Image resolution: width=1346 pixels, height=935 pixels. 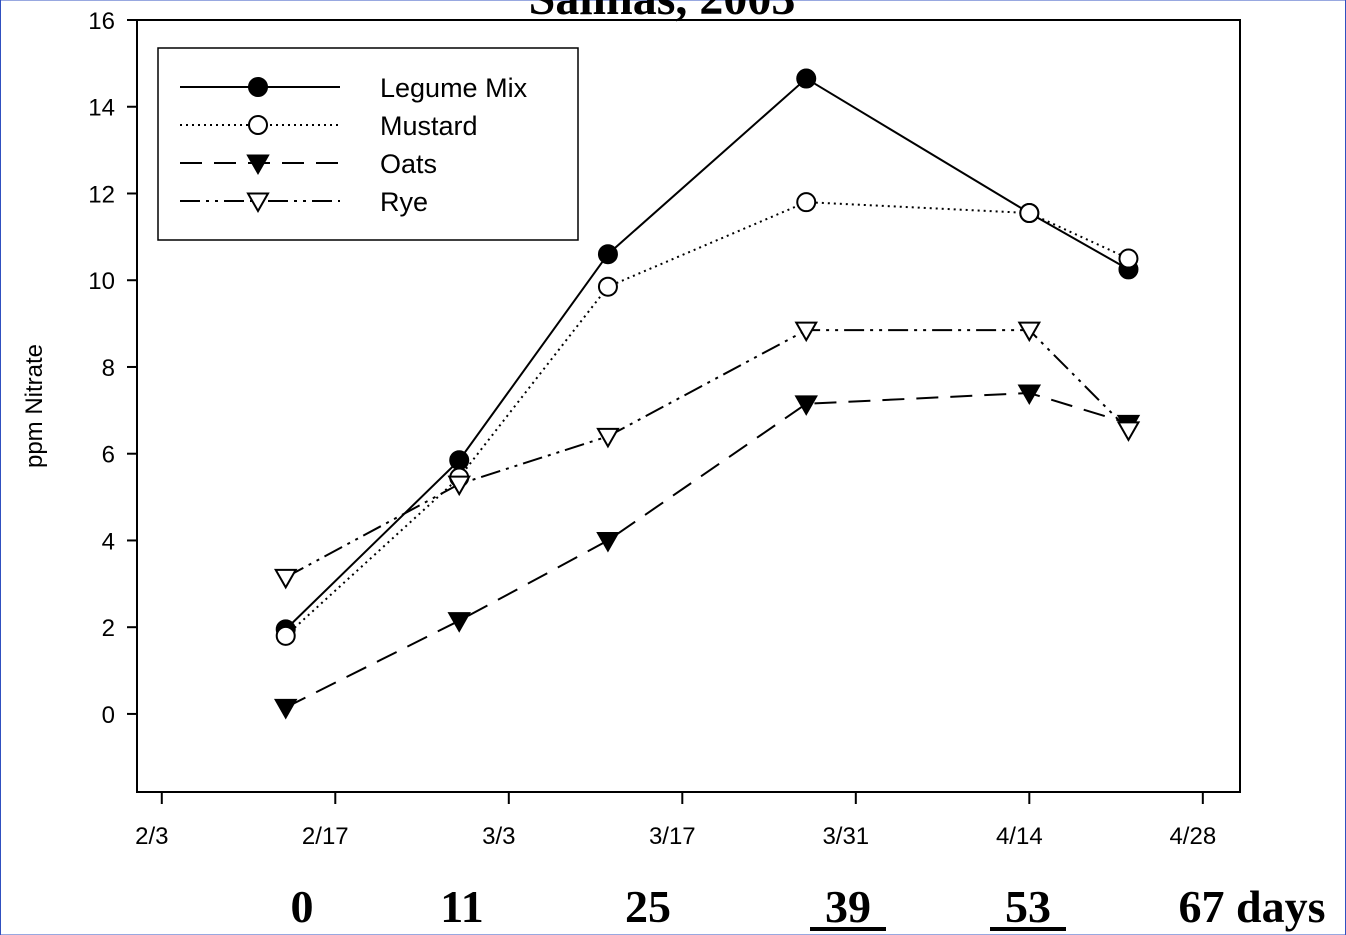 What do you see at coordinates (368, 144) in the screenshot?
I see `legend-box` at bounding box center [368, 144].